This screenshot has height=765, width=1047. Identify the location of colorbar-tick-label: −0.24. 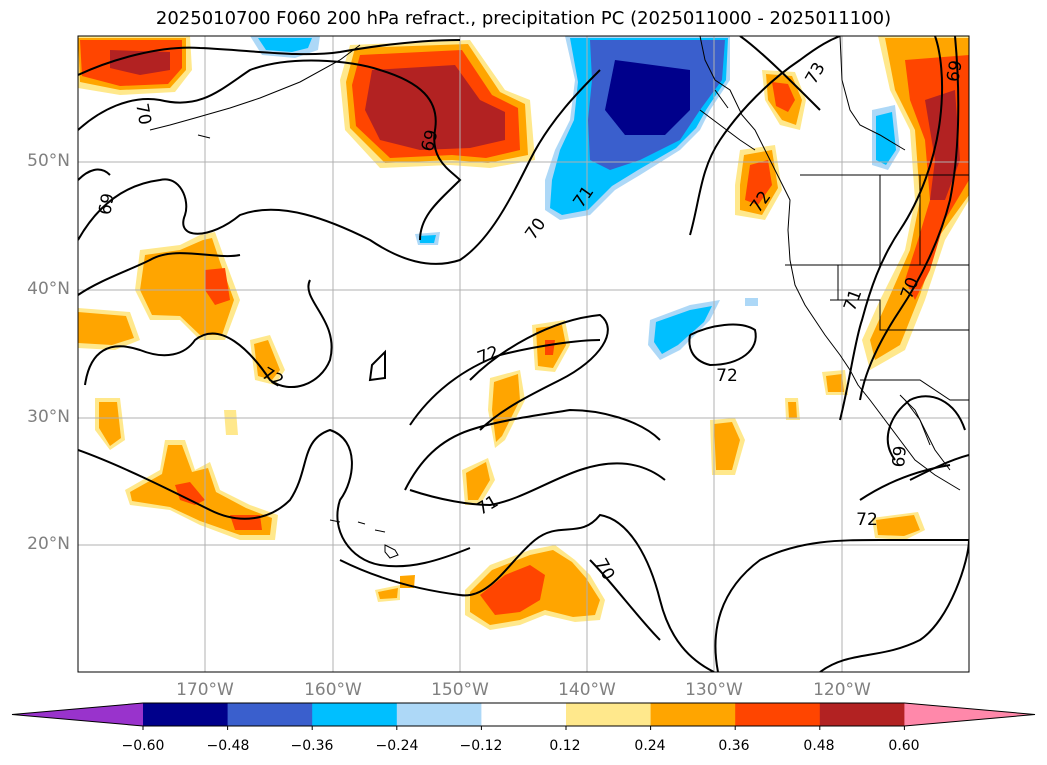
(397, 746).